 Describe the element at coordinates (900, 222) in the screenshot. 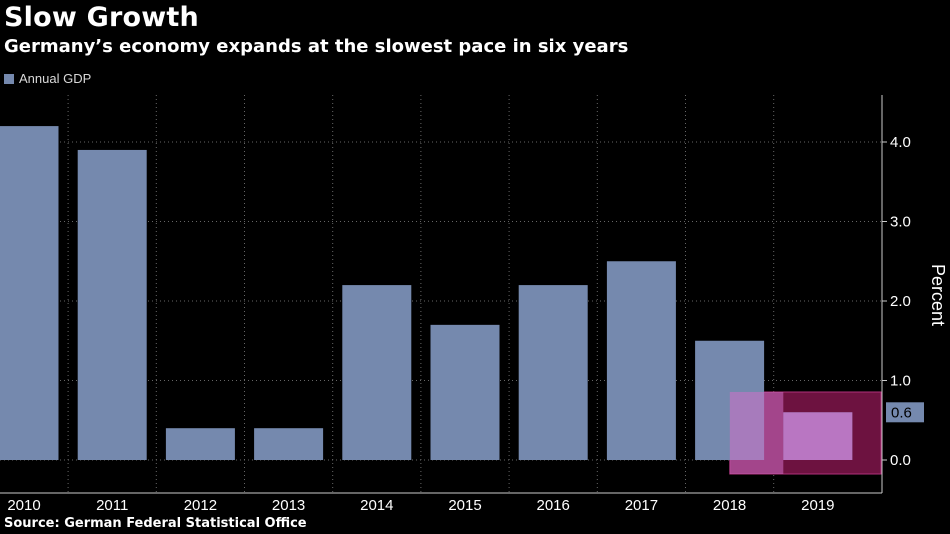

I see `y-tick-label: 3.0` at that location.